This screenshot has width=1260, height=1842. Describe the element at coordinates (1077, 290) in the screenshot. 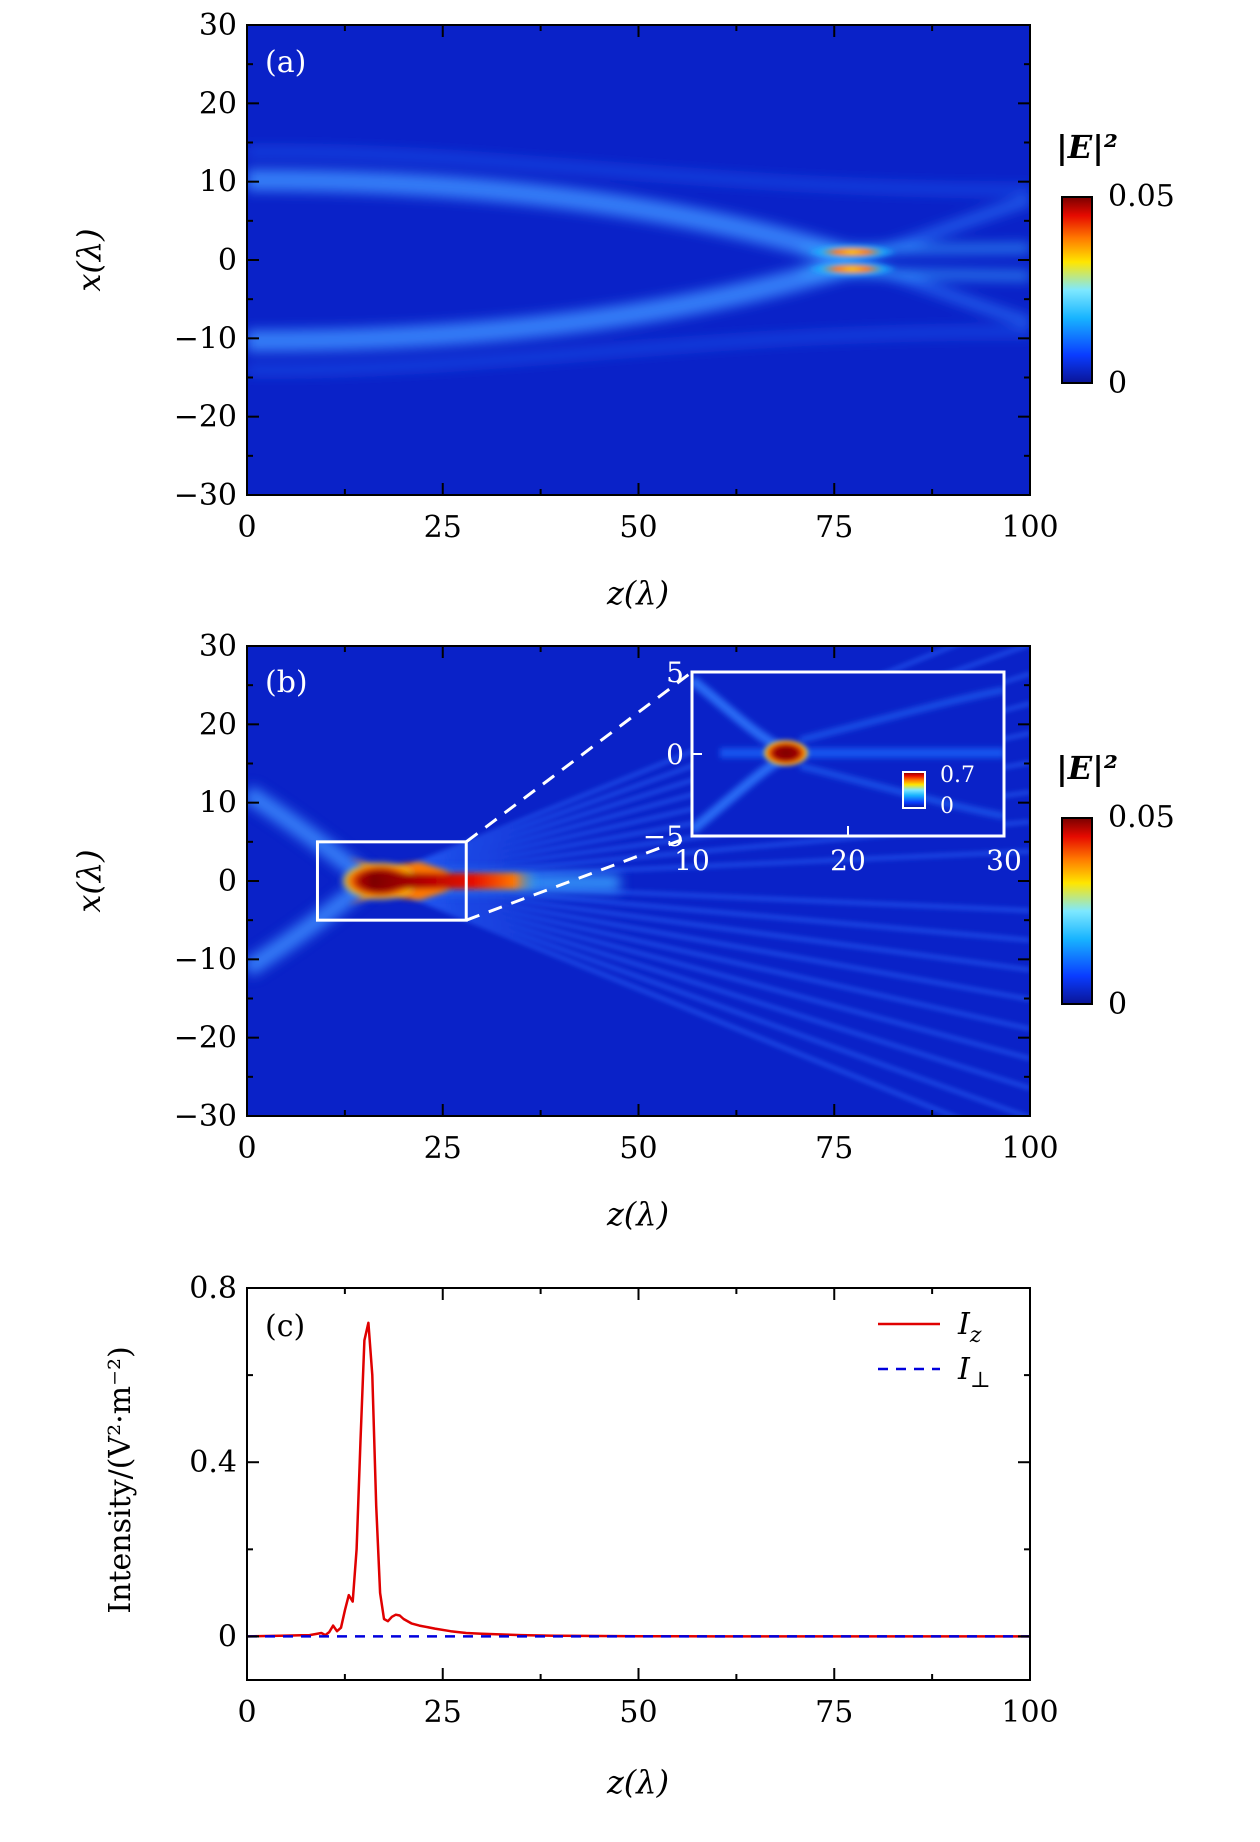

I see `panel-a-colorbar-bar` at that location.